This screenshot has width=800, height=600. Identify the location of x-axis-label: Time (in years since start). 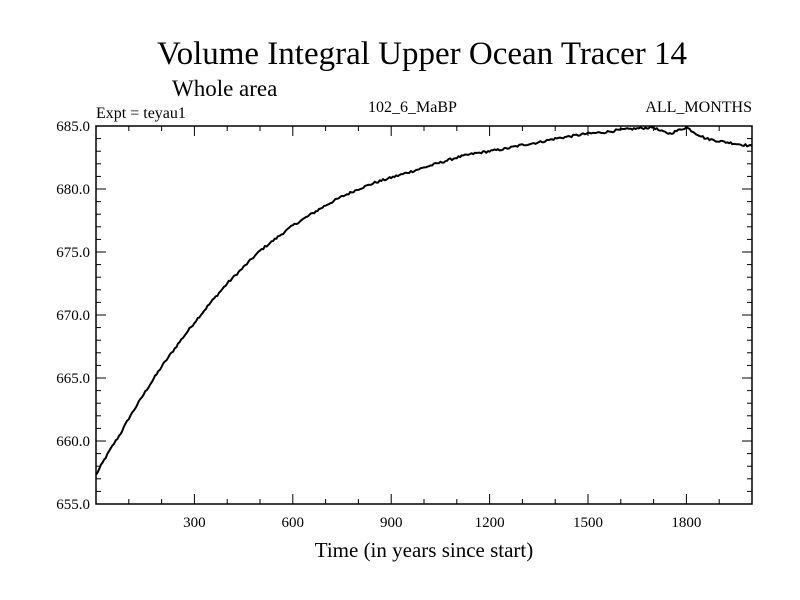
(424, 550).